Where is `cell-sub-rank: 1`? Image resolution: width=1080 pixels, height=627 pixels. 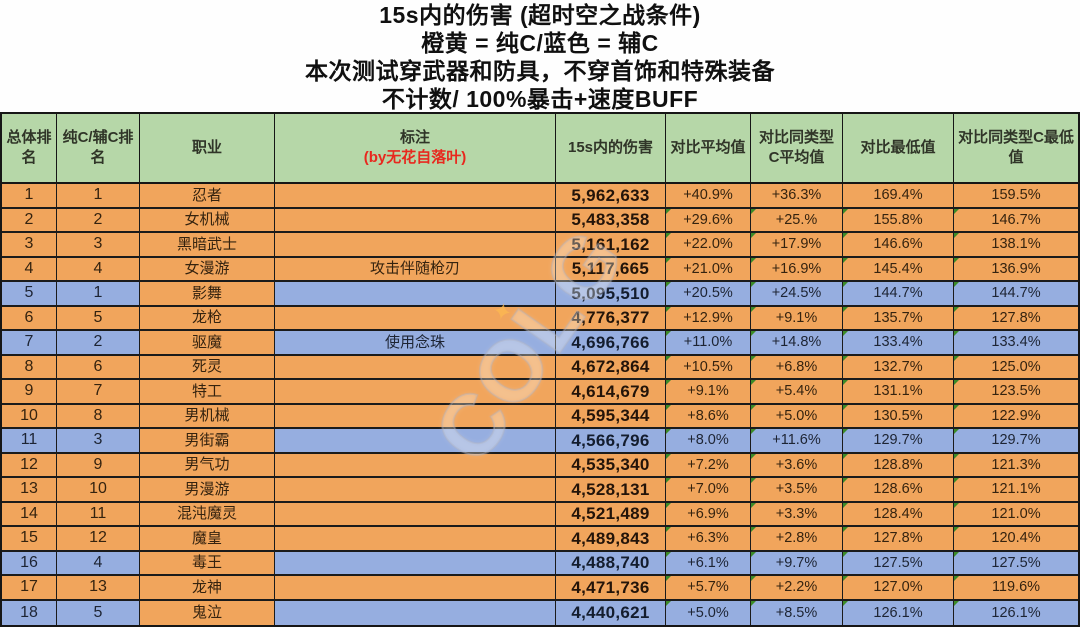
cell-sub-rank: 1 is located at coordinates (98, 294).